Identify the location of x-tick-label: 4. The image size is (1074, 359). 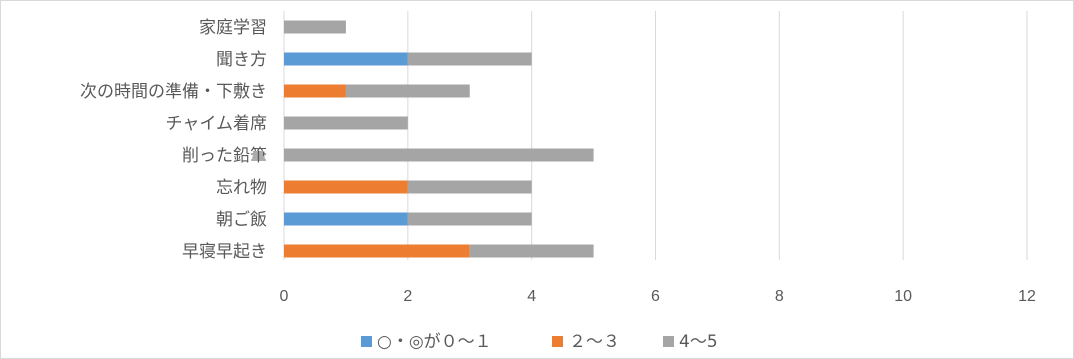
(531, 296).